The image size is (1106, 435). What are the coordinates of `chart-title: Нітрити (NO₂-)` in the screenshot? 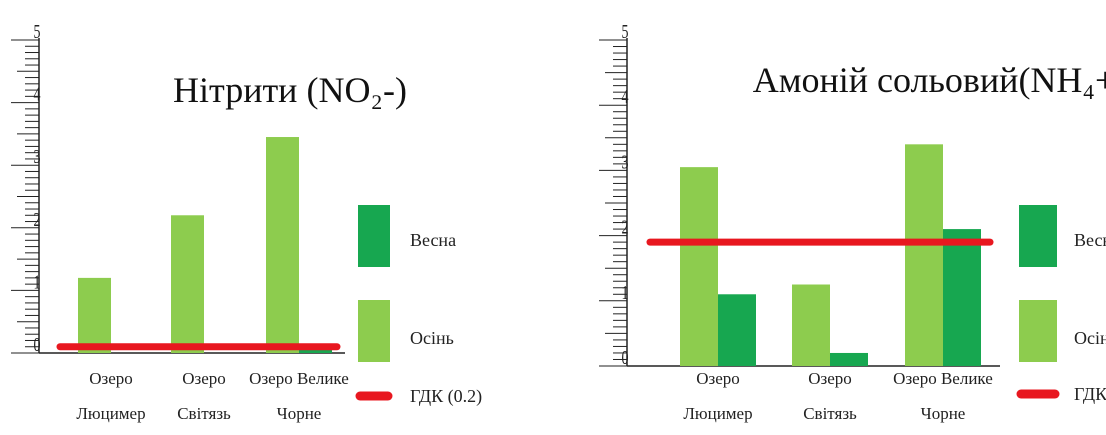 It's located at (290, 90).